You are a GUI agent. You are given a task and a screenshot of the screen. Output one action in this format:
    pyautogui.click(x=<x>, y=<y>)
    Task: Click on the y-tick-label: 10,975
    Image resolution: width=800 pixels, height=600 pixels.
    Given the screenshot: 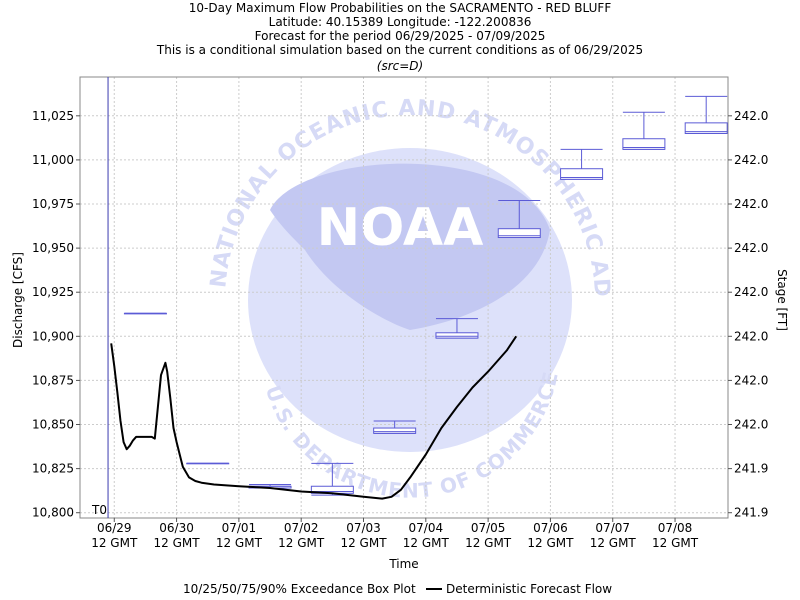 What is the action you would take?
    pyautogui.click(x=53, y=204)
    